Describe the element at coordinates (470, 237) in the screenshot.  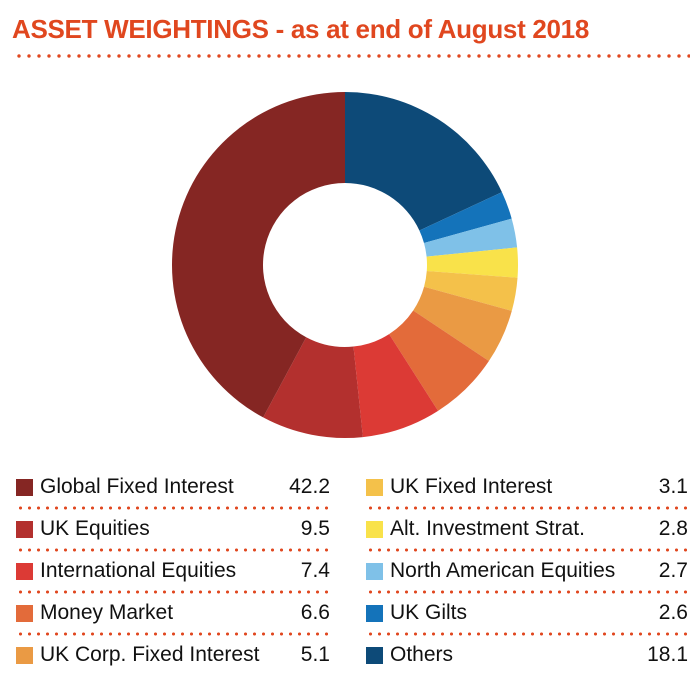
I see `donut-slice-north-american-equities` at that location.